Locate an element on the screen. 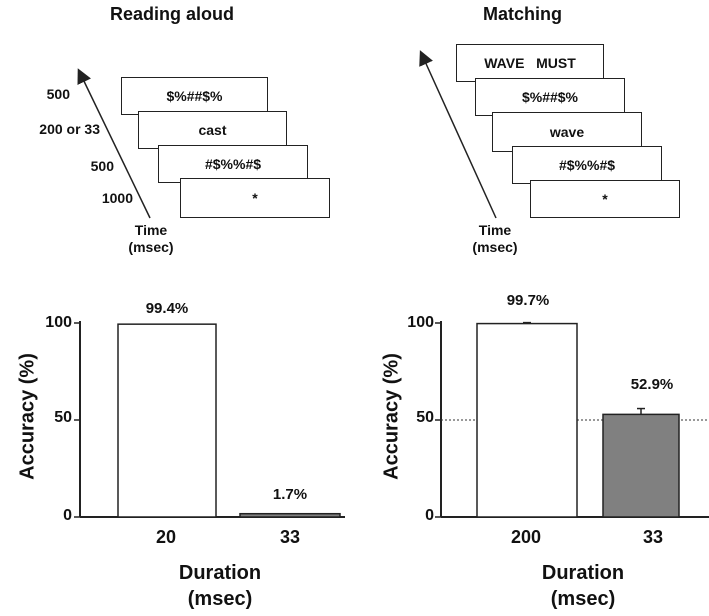  reading-frame-fixation: * is located at coordinates (255, 198).